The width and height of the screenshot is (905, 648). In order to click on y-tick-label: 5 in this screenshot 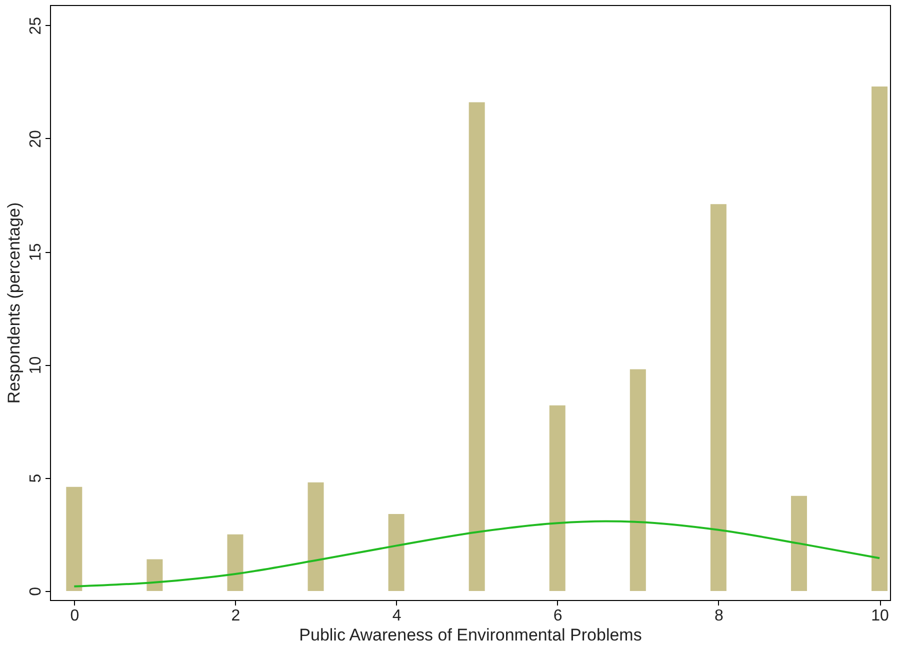, I will do `click(36, 478)`.